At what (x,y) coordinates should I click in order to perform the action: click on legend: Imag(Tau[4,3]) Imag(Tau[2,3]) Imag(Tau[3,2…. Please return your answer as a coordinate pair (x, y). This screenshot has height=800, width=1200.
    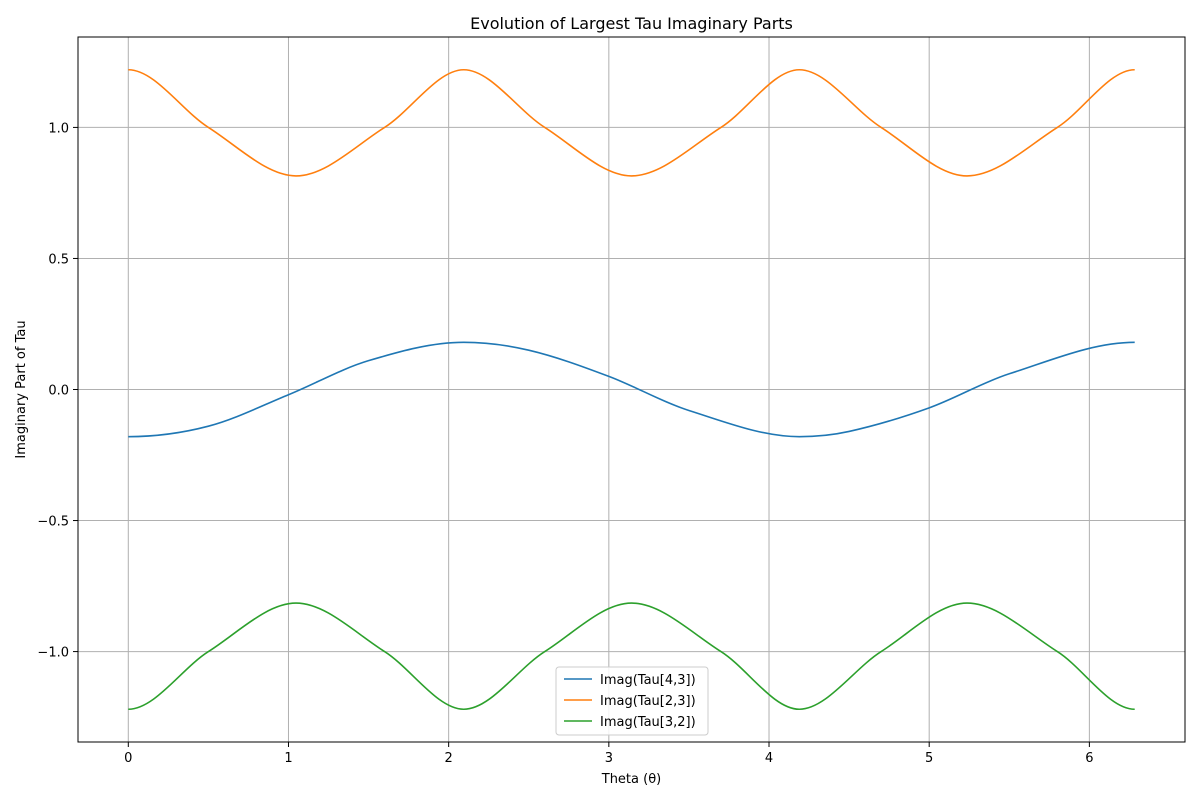
    Looking at the image, I should click on (632, 701).